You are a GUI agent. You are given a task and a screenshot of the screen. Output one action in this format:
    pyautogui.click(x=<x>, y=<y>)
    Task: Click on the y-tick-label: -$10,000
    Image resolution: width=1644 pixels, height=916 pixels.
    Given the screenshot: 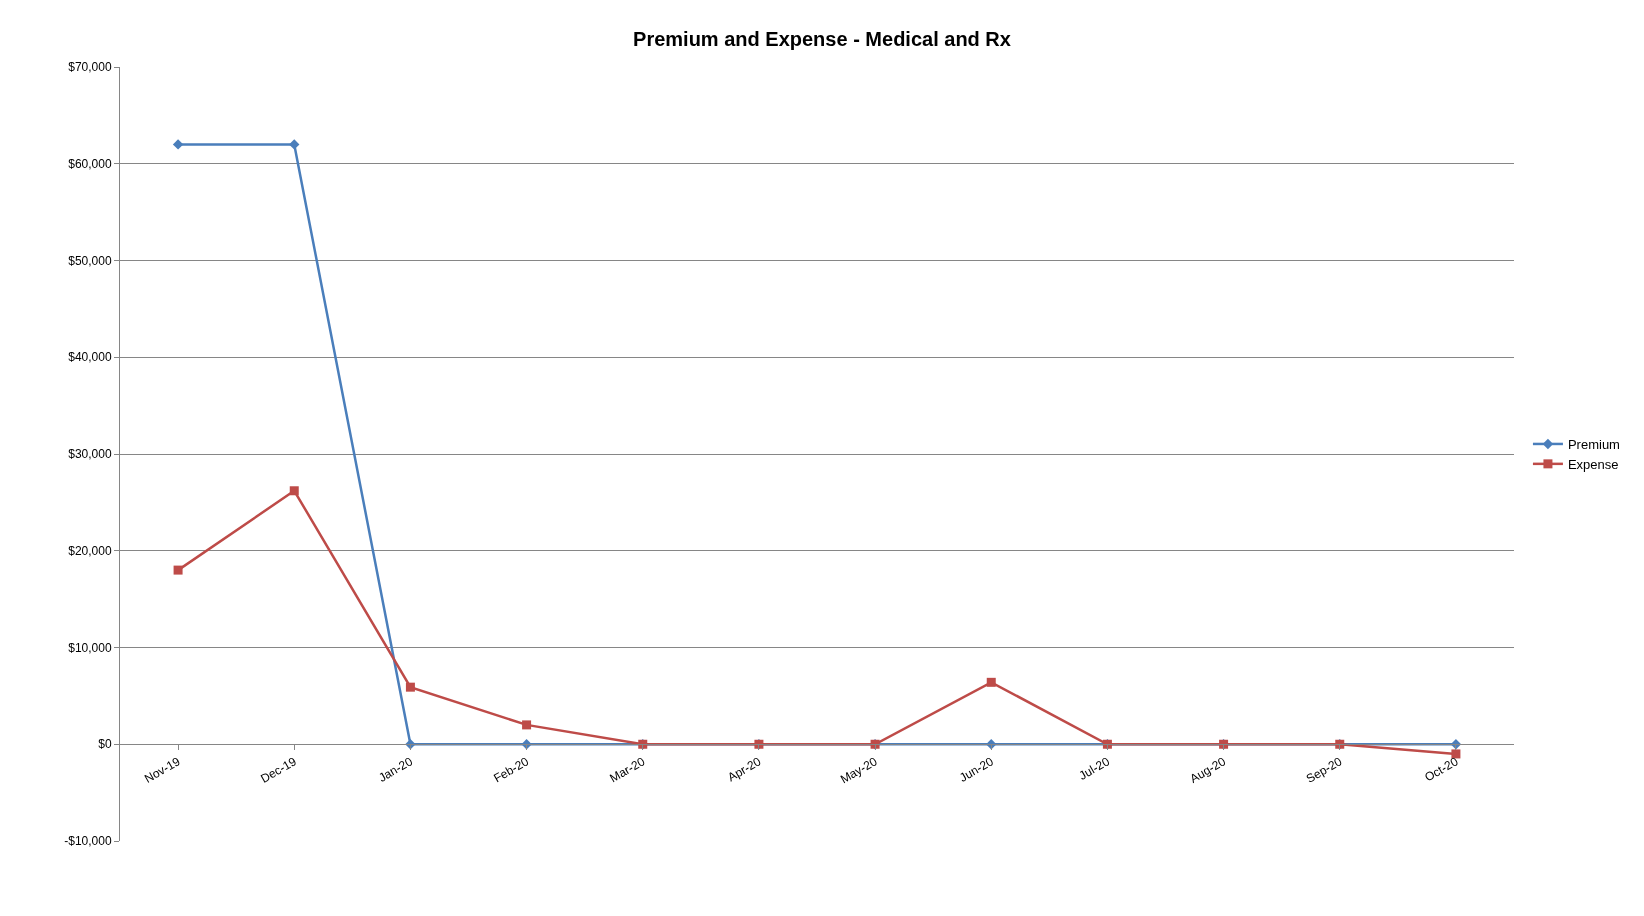 What is the action you would take?
    pyautogui.click(x=88, y=841)
    